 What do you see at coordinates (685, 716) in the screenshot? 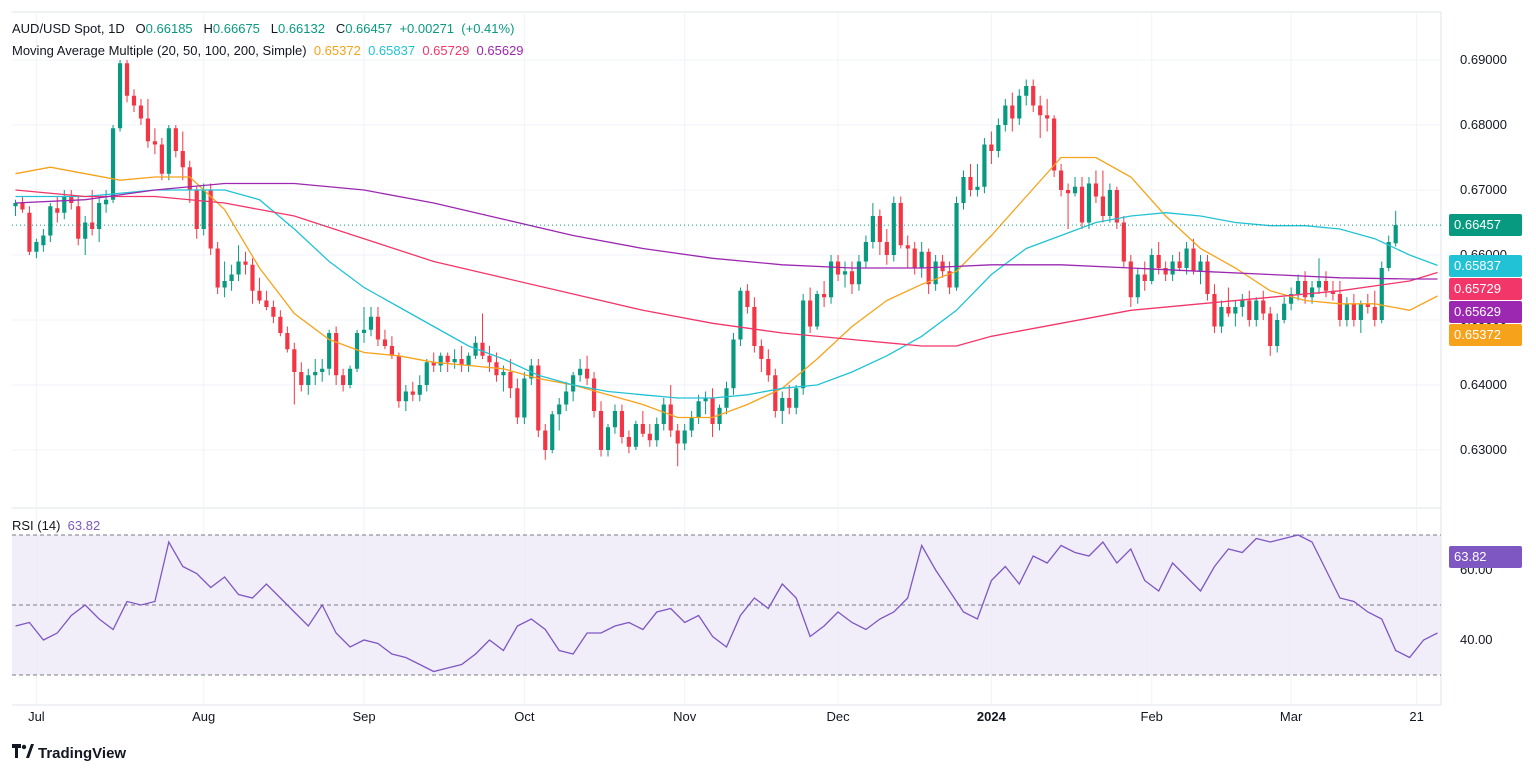
I see `time-tick-label: Nov` at bounding box center [685, 716].